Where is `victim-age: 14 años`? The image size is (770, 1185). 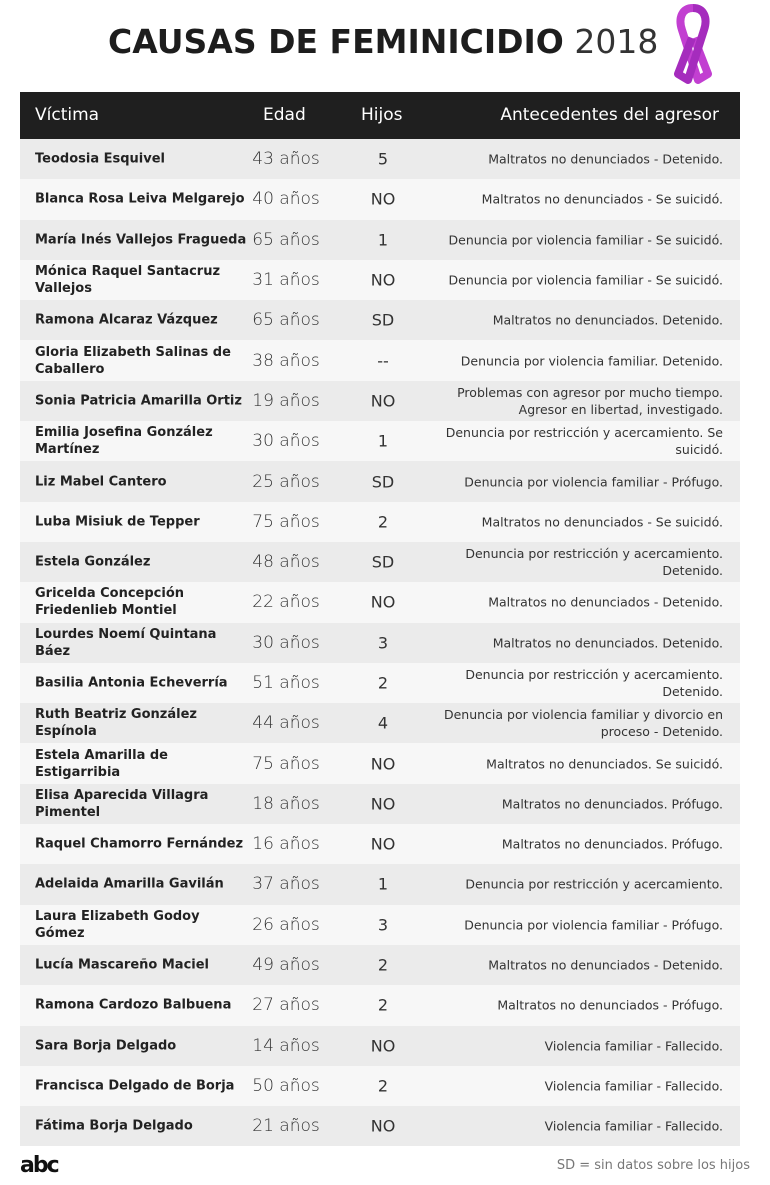 victim-age: 14 años is located at coordinates (286, 1045).